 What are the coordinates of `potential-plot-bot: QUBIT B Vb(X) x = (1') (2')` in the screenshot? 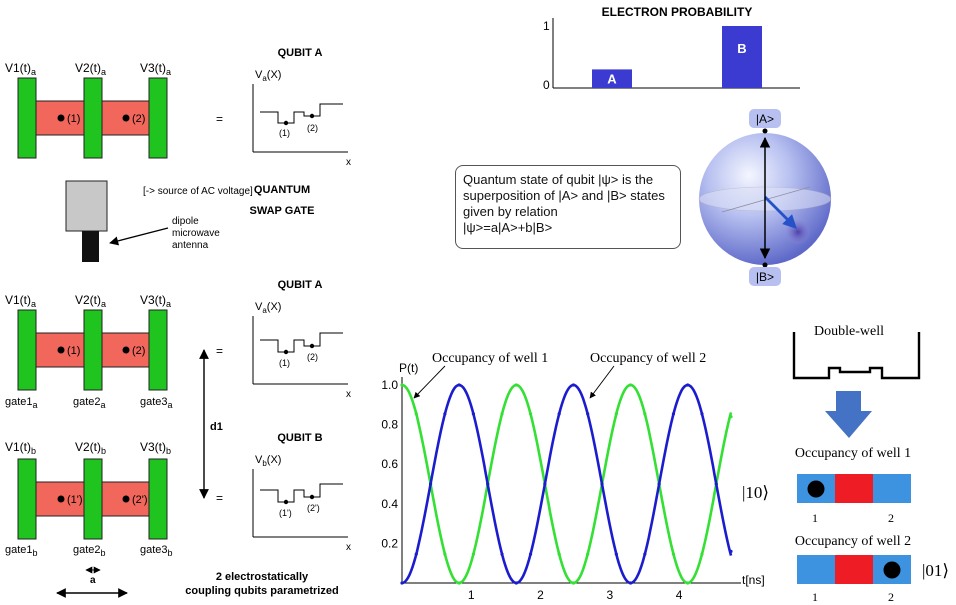 It's located at (283, 492).